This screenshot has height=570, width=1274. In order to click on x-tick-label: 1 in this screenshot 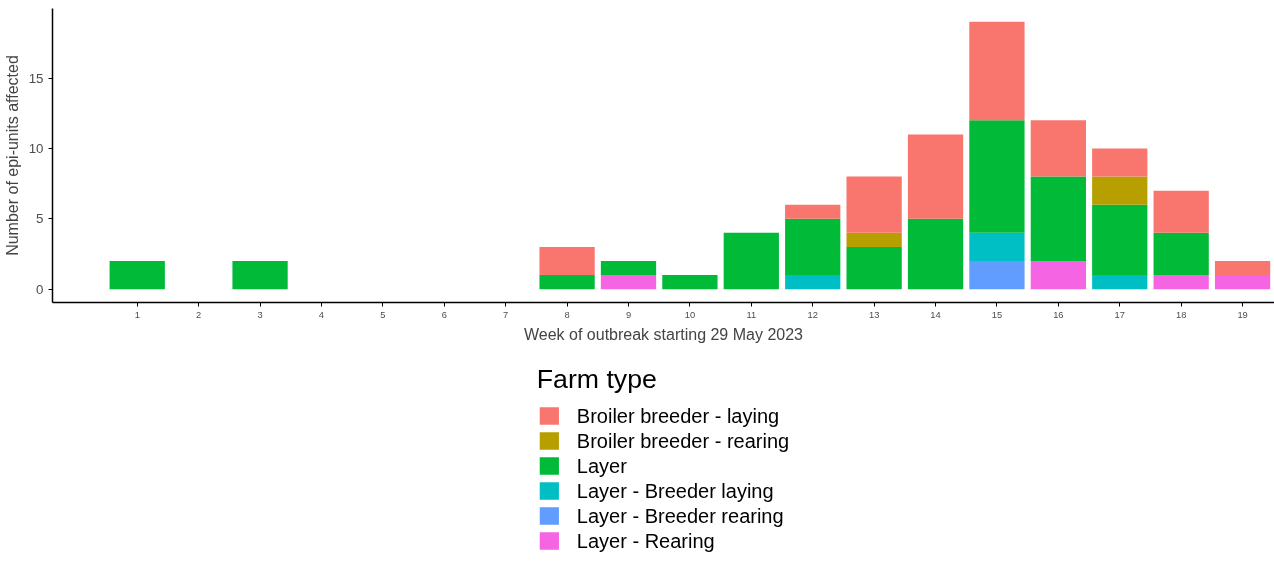, I will do `click(137, 314)`.